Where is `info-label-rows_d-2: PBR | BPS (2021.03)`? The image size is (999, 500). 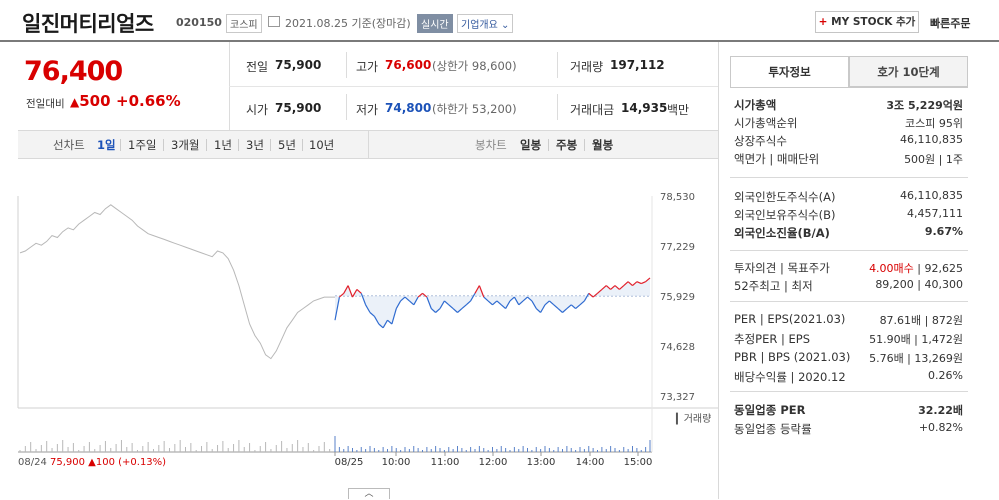
info-label-rows_d-2: PBR | BPS (2021.03) is located at coordinates (792, 357).